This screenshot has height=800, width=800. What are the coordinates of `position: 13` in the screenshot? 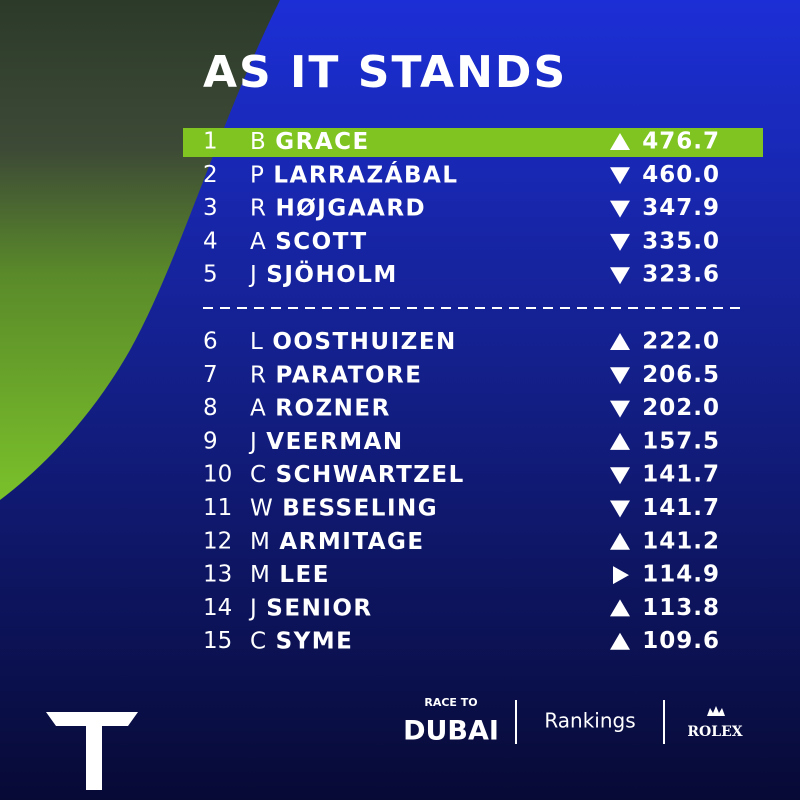 It's located at (217, 575).